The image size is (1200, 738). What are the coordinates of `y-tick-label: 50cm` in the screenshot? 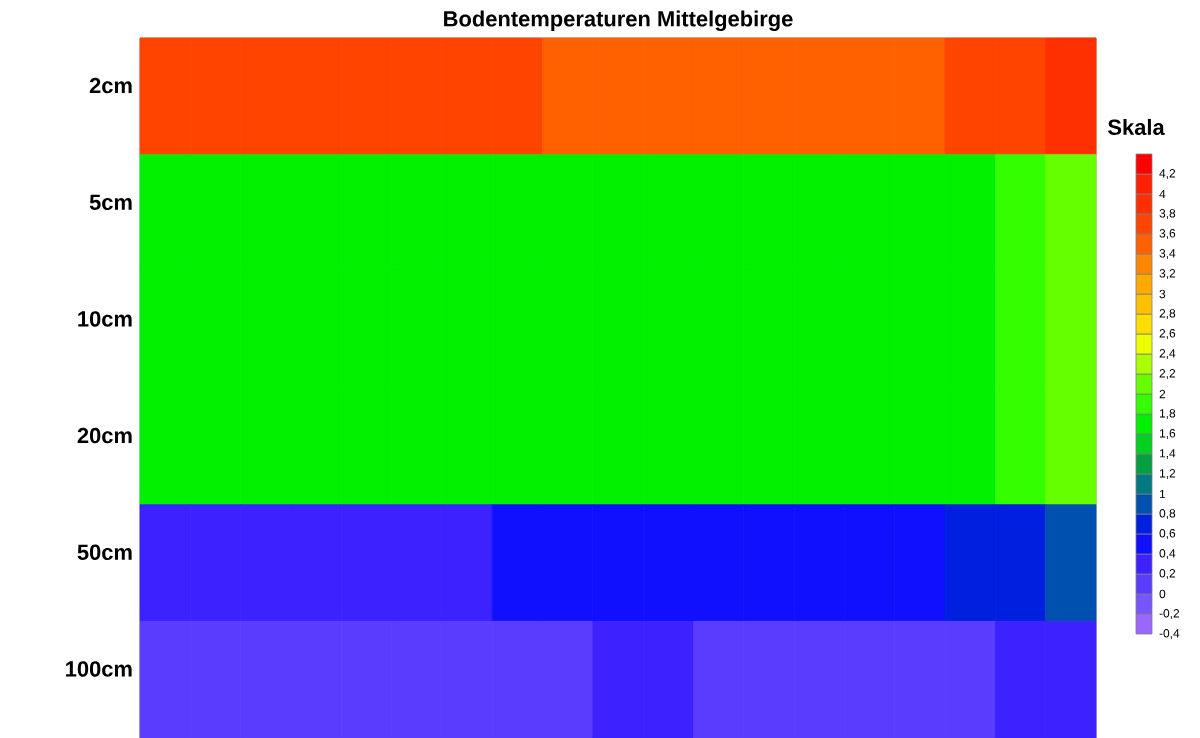 It's located at (104, 552).